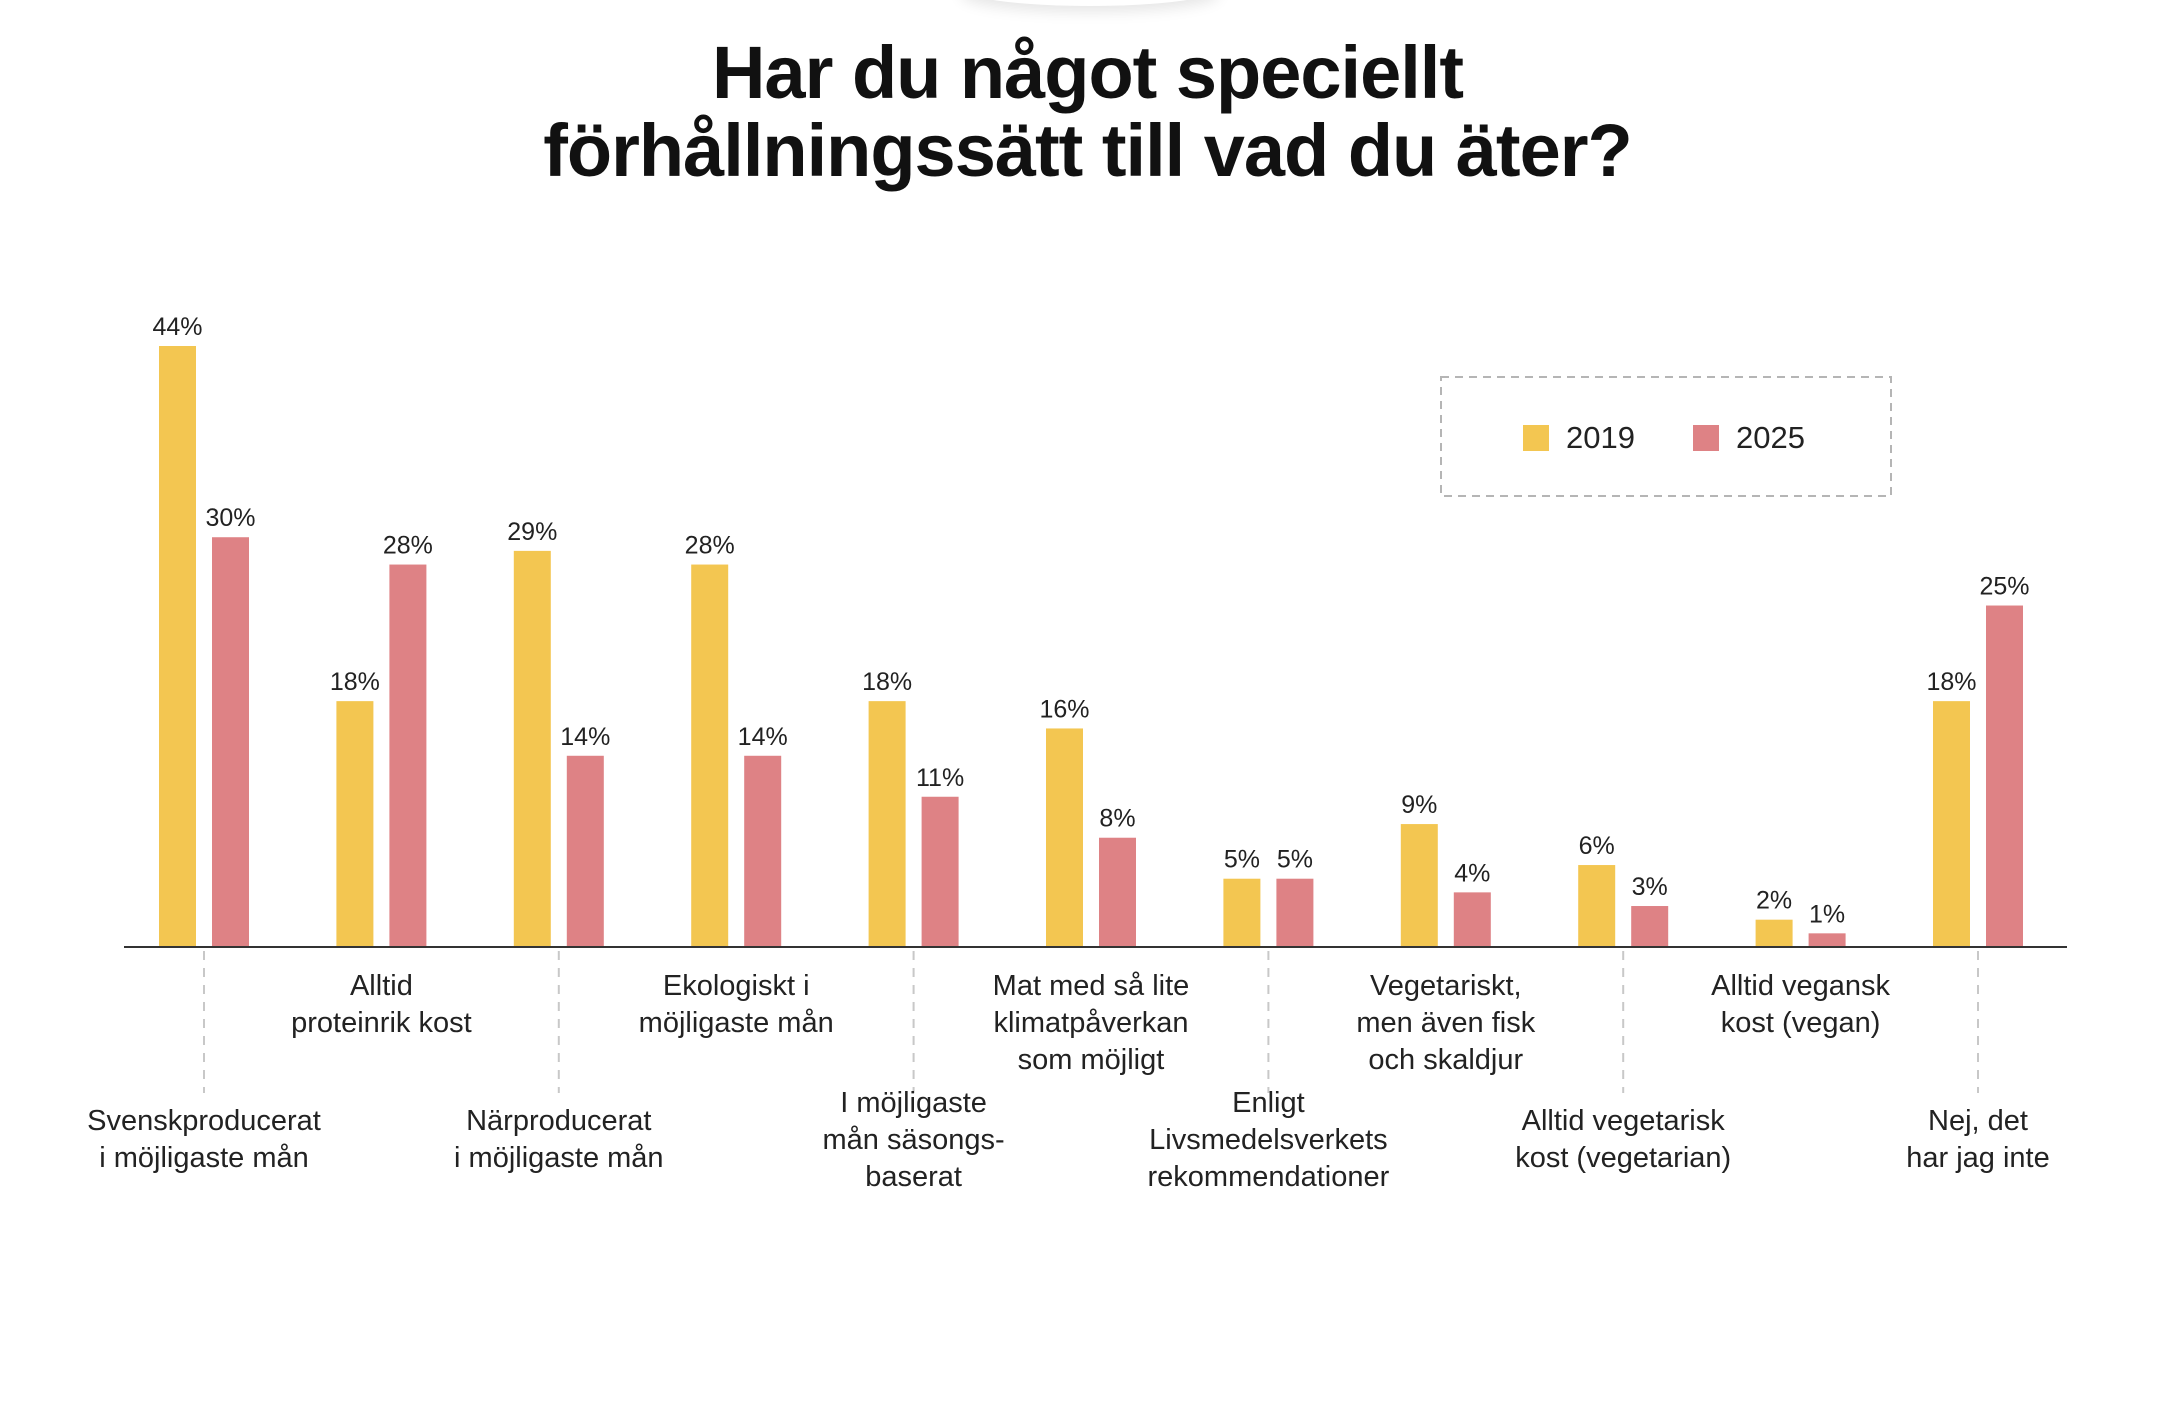 The image size is (2175, 1424). What do you see at coordinates (1472, 873) in the screenshot?
I see `value-label-2025-8: 4%` at bounding box center [1472, 873].